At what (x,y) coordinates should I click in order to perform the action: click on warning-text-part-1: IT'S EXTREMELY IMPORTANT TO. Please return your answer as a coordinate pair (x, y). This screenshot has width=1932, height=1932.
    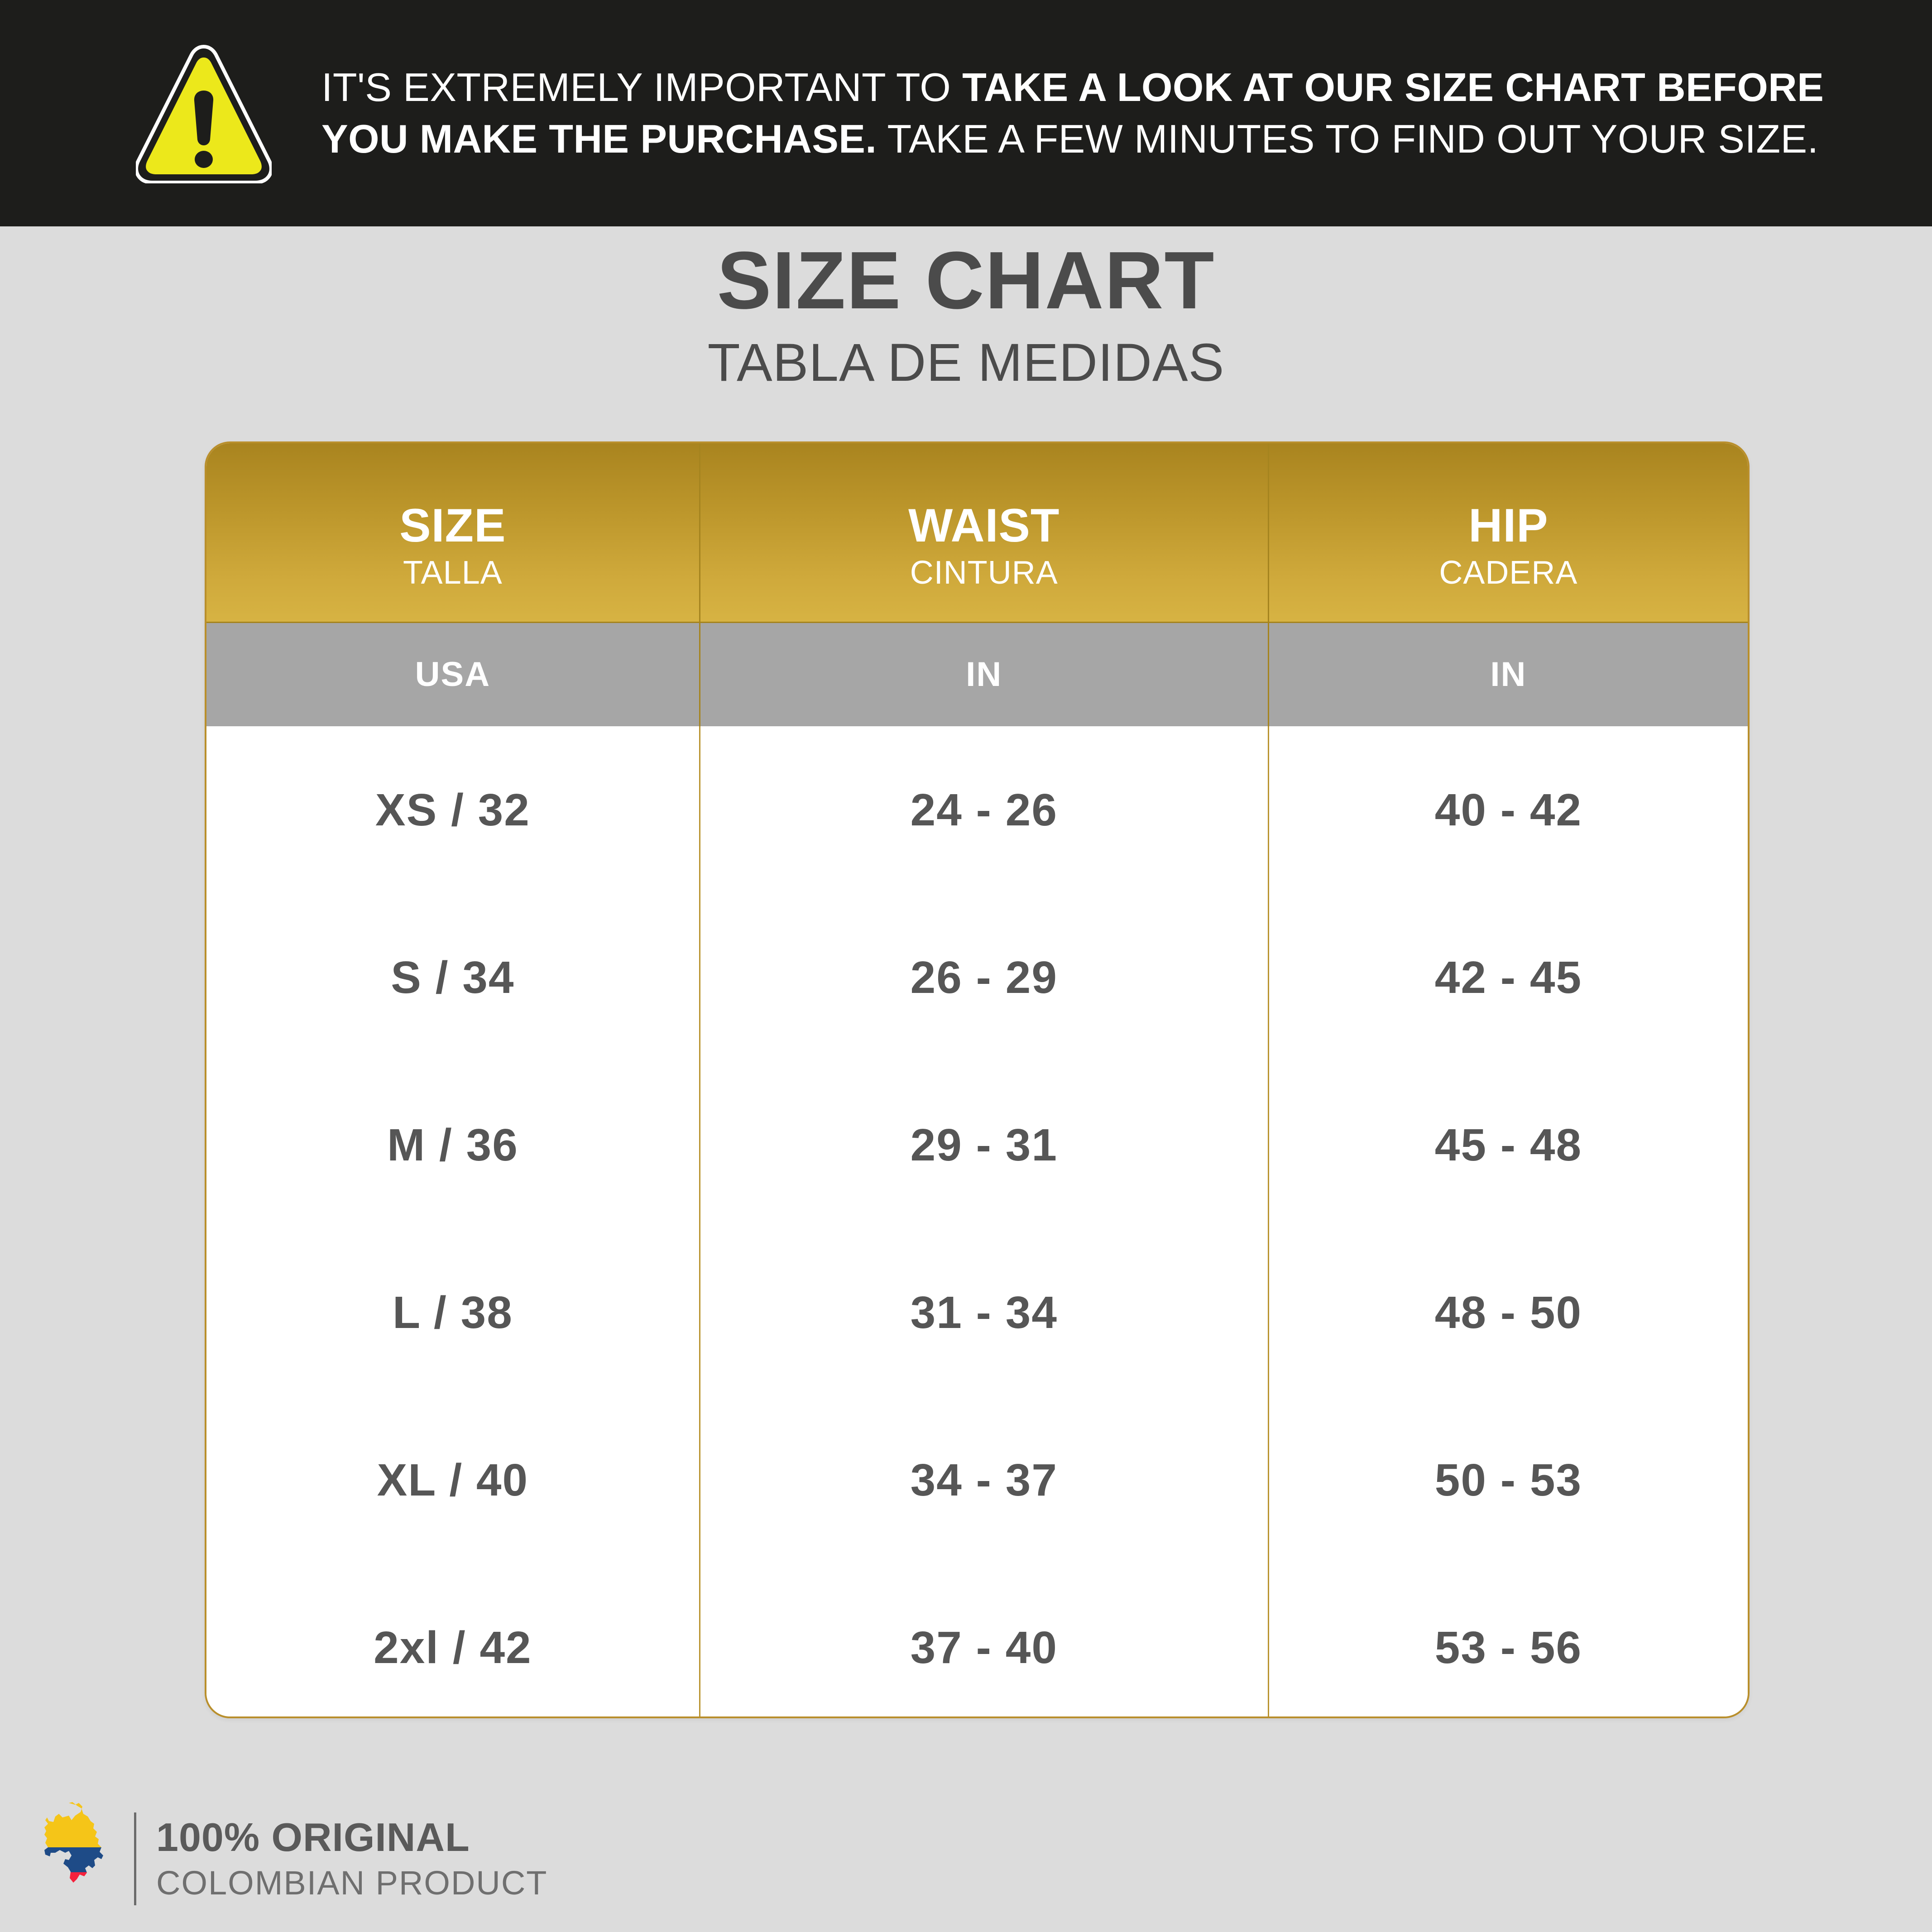
    Looking at the image, I should click on (642, 87).